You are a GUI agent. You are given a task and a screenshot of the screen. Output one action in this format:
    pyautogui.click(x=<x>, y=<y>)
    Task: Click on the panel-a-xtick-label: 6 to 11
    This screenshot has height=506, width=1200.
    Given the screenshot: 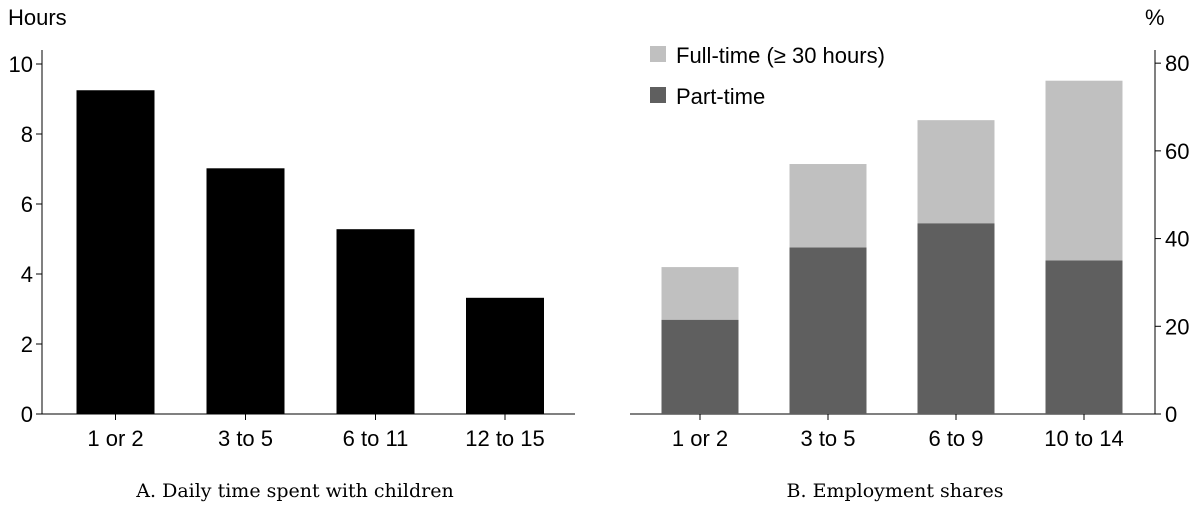 What is the action you would take?
    pyautogui.click(x=376, y=438)
    